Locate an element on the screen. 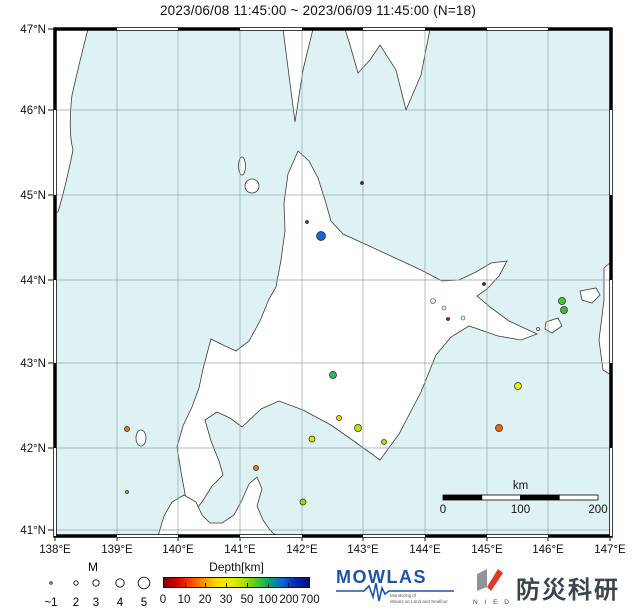 The width and height of the screenshot is (636, 611). okushiri-island is located at coordinates (141, 438).